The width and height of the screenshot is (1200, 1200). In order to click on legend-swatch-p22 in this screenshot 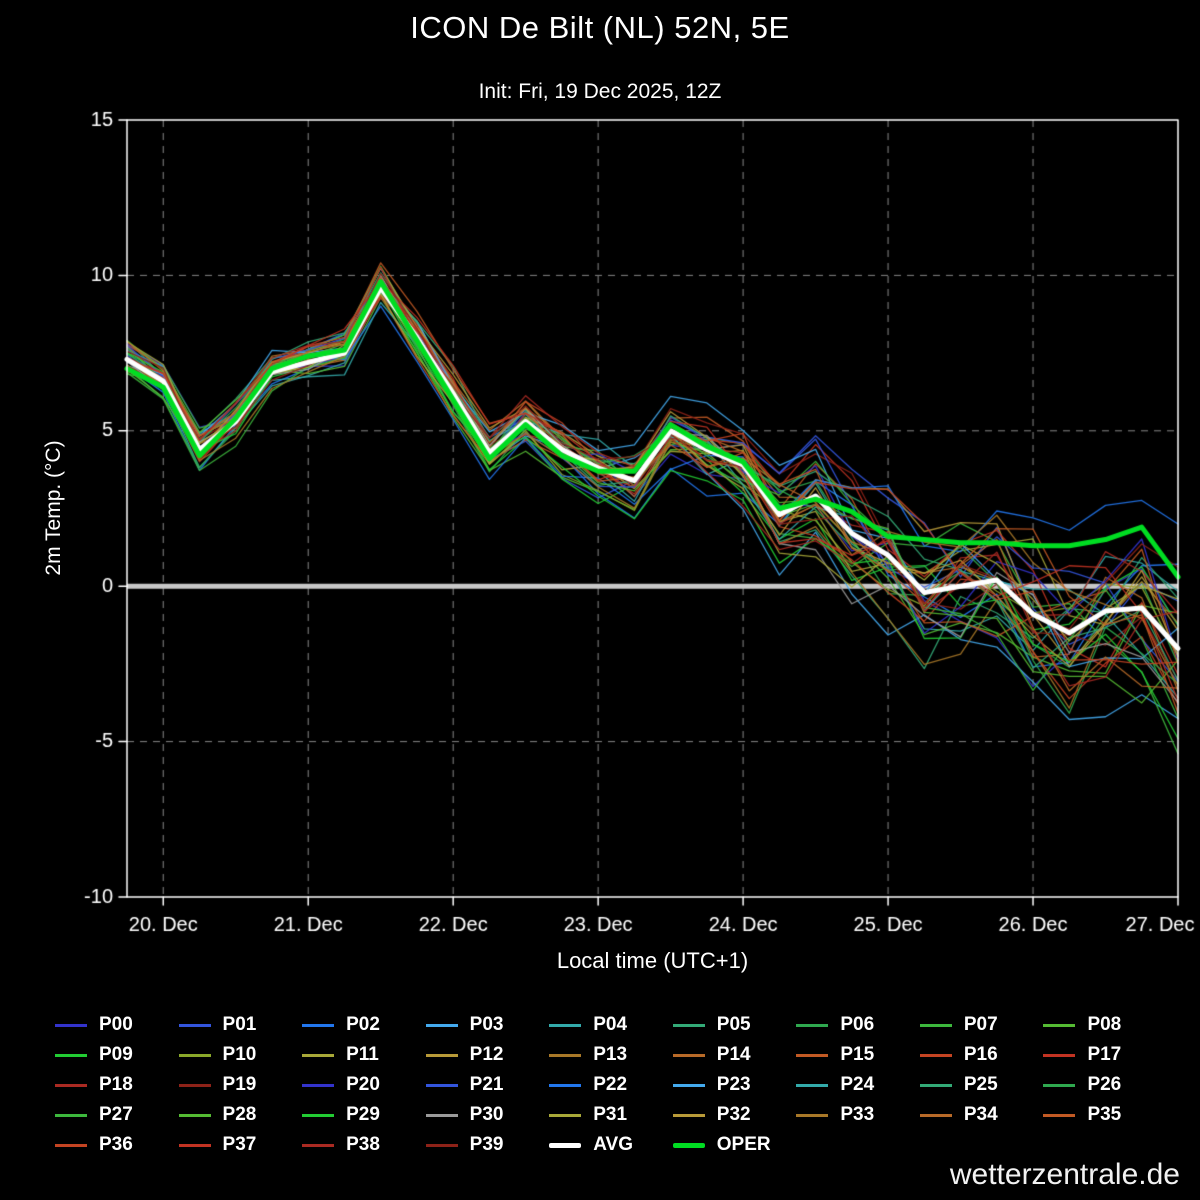, I will do `click(565, 1085)`.